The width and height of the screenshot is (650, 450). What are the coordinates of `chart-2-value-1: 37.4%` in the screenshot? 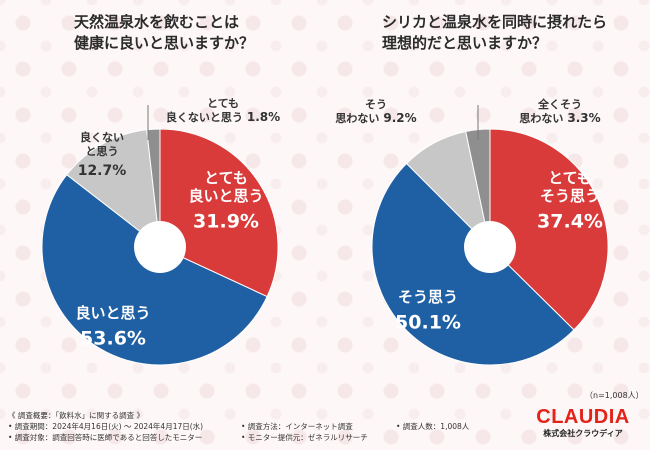 It's located at (570, 222).